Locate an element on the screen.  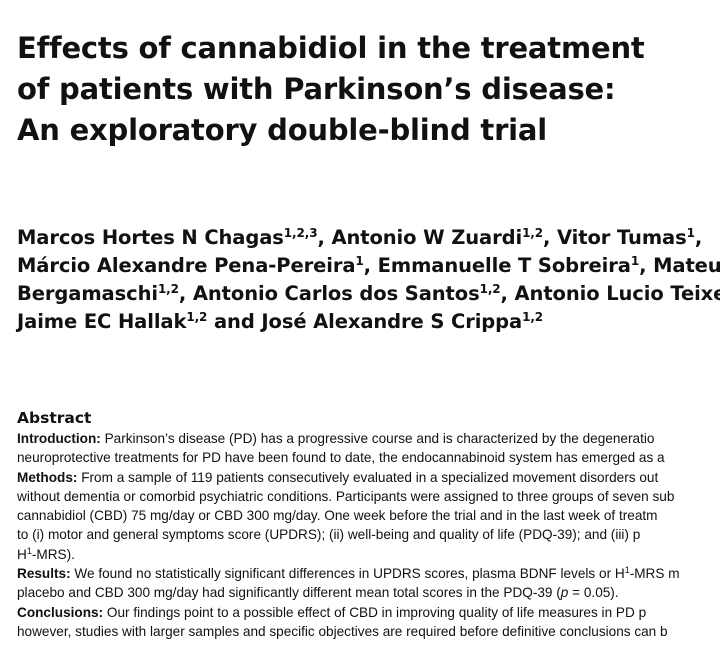
author-separator: and is located at coordinates (234, 321).